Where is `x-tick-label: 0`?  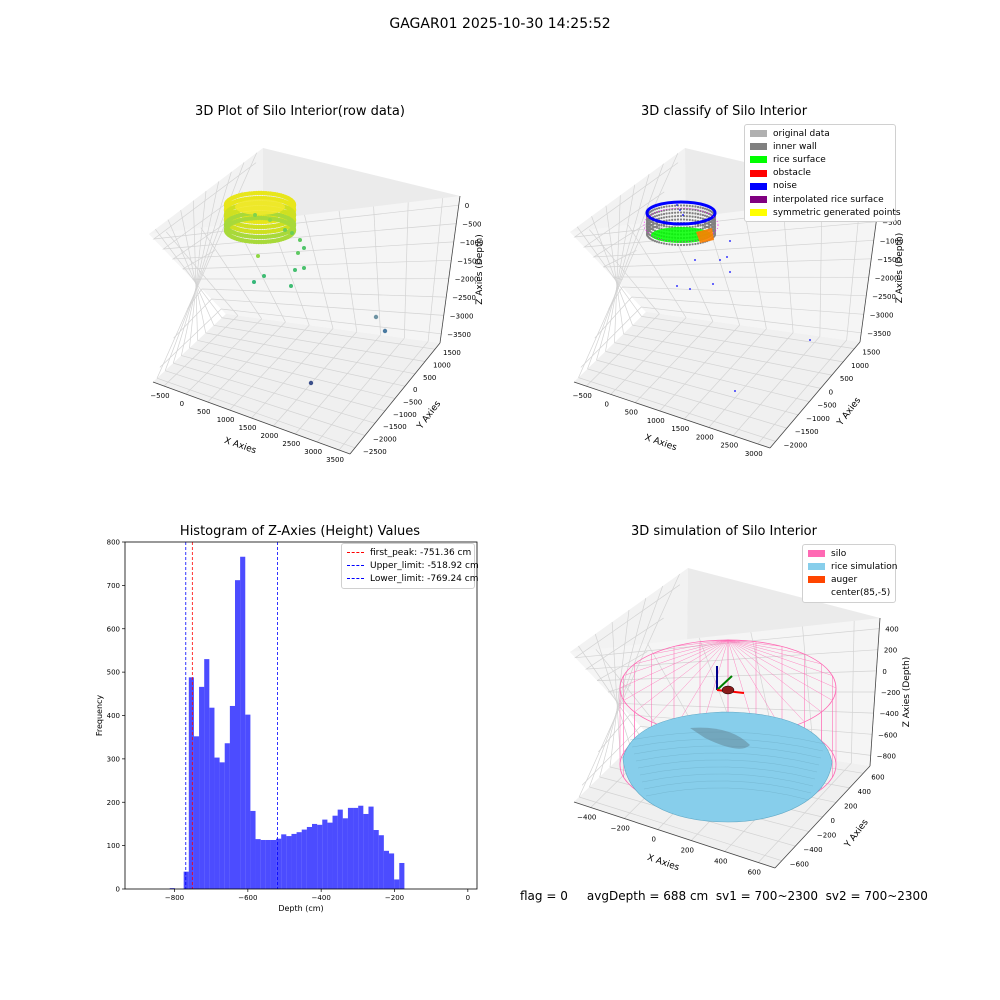 x-tick-label: 0 is located at coordinates (468, 898).